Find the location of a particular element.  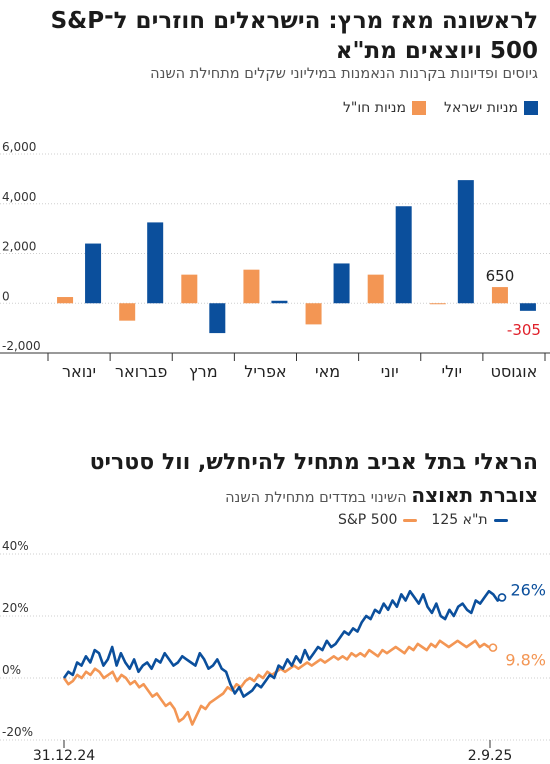

y-tick-label: 40% is located at coordinates (15, 546).